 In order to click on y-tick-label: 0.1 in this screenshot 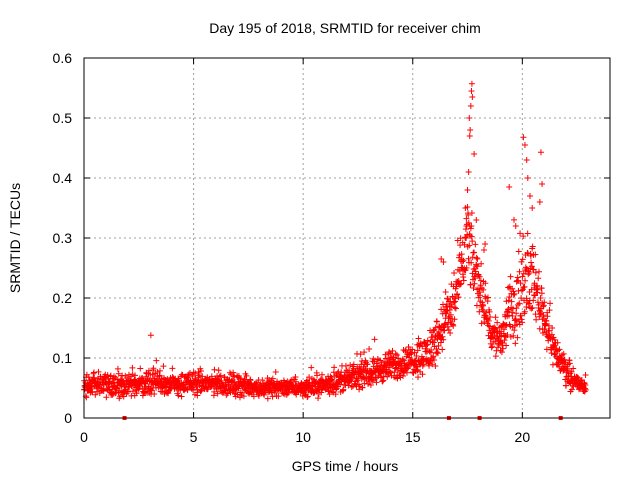, I will do `click(63, 358)`.